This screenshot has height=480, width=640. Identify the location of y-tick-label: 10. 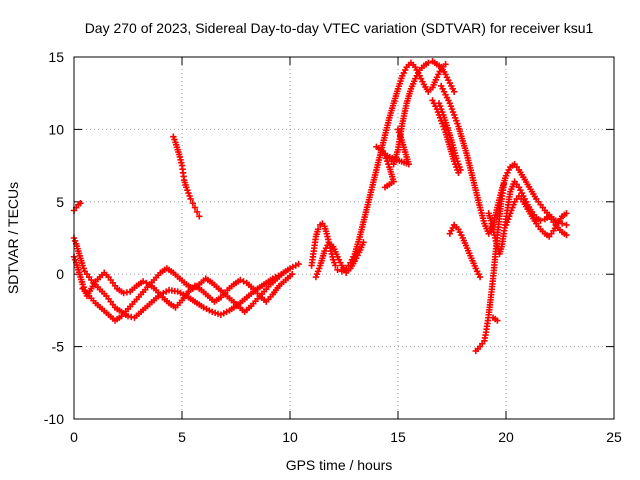
(56, 129).